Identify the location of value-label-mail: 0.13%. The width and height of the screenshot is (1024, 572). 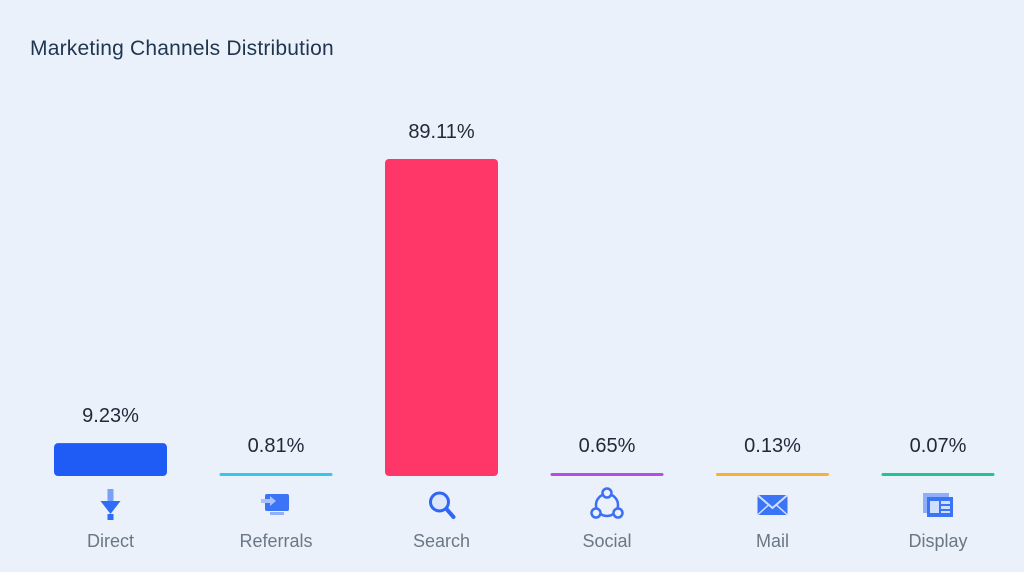
(772, 446).